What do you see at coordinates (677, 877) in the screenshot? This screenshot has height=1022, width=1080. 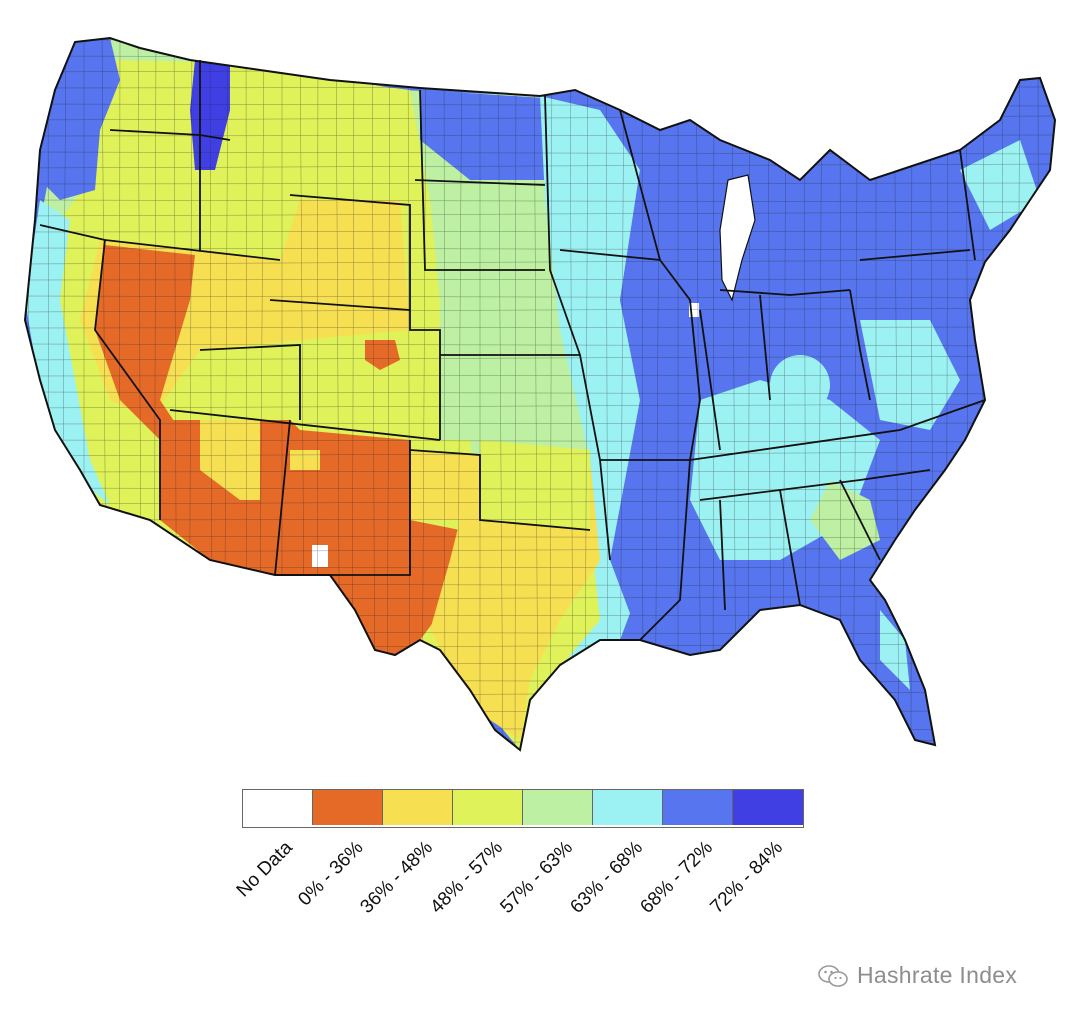 I see `legend-label: 68% - 72%` at bounding box center [677, 877].